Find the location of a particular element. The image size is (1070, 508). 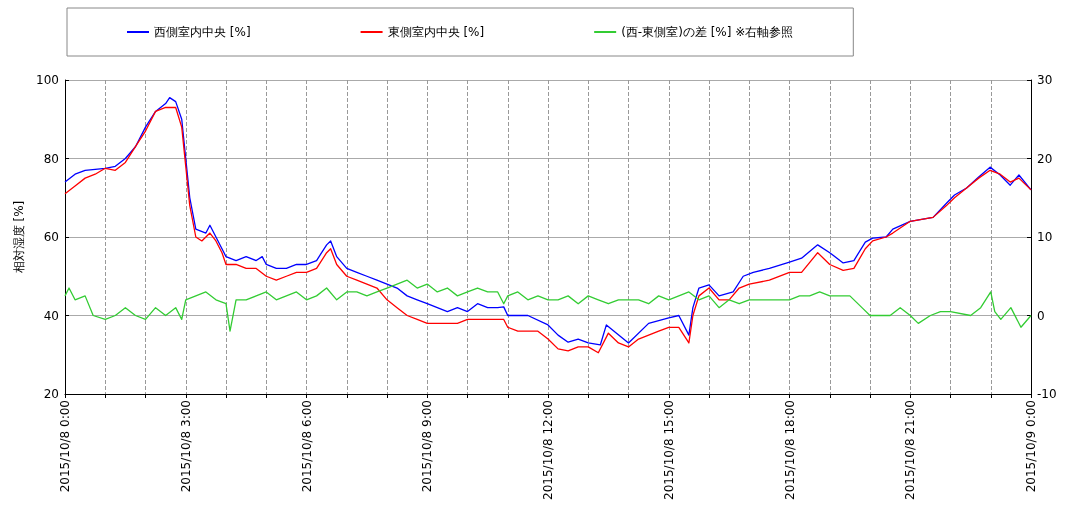

y-tick-label: 40 is located at coordinates (51, 315).